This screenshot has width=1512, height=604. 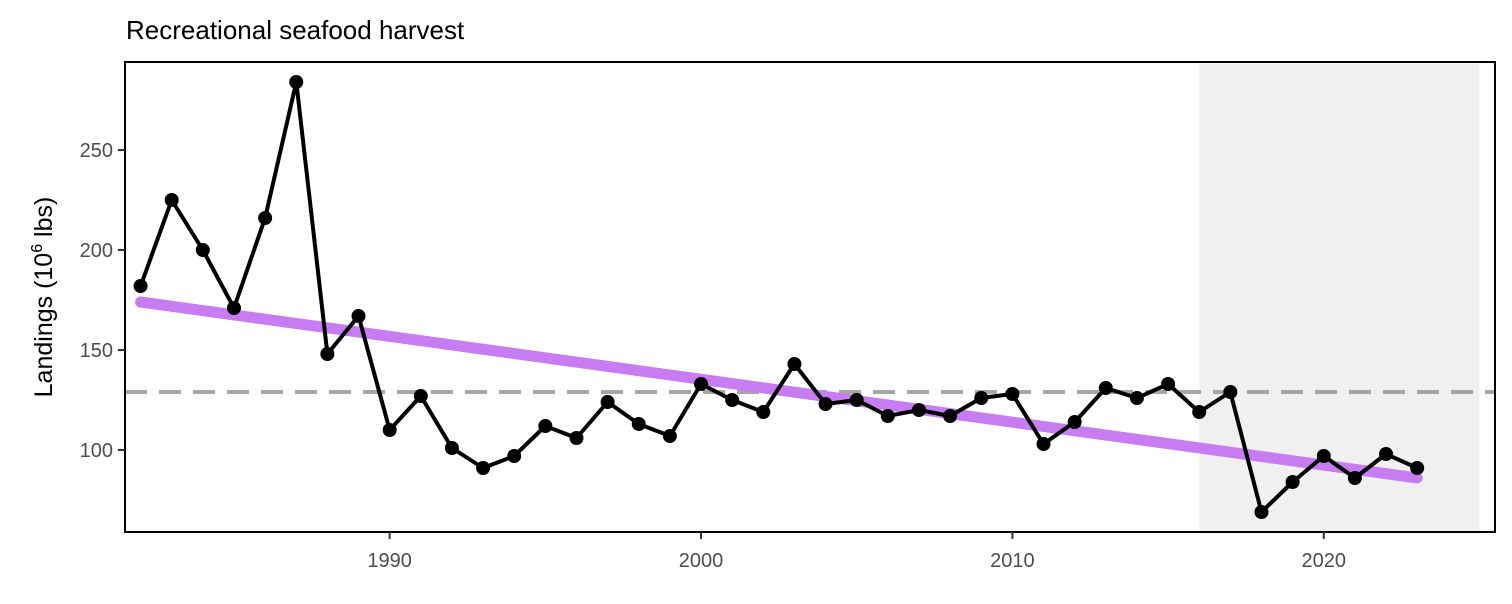 I want to click on y-axis-title-main: Landings (10, so click(x=44, y=325).